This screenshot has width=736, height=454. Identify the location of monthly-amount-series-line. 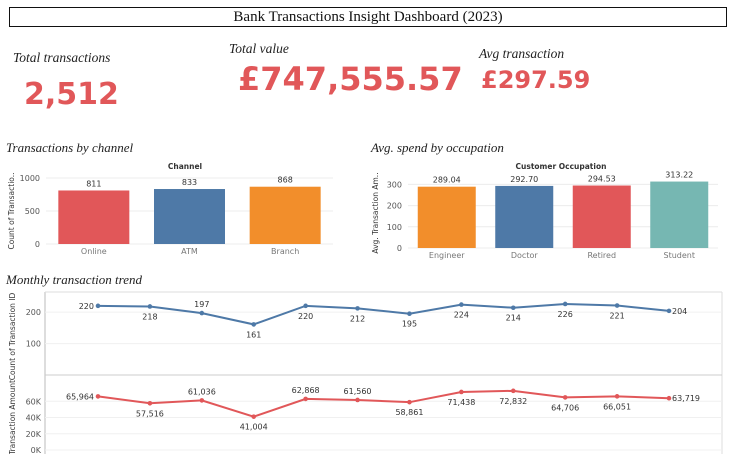
(383, 403).